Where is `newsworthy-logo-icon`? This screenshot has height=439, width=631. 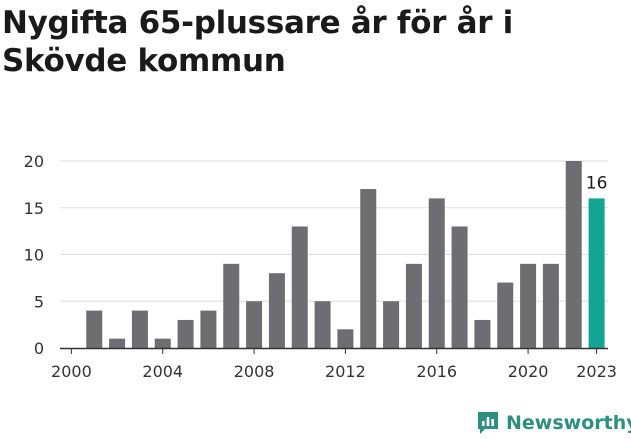 newsworthy-logo-icon is located at coordinates (488, 423).